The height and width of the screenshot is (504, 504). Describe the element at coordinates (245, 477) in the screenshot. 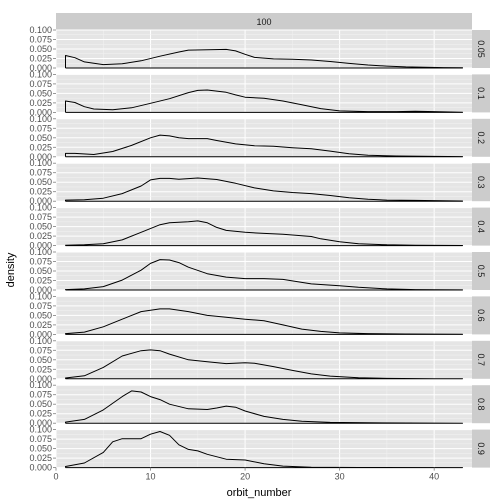

I see `x-tick-label: 20` at that location.